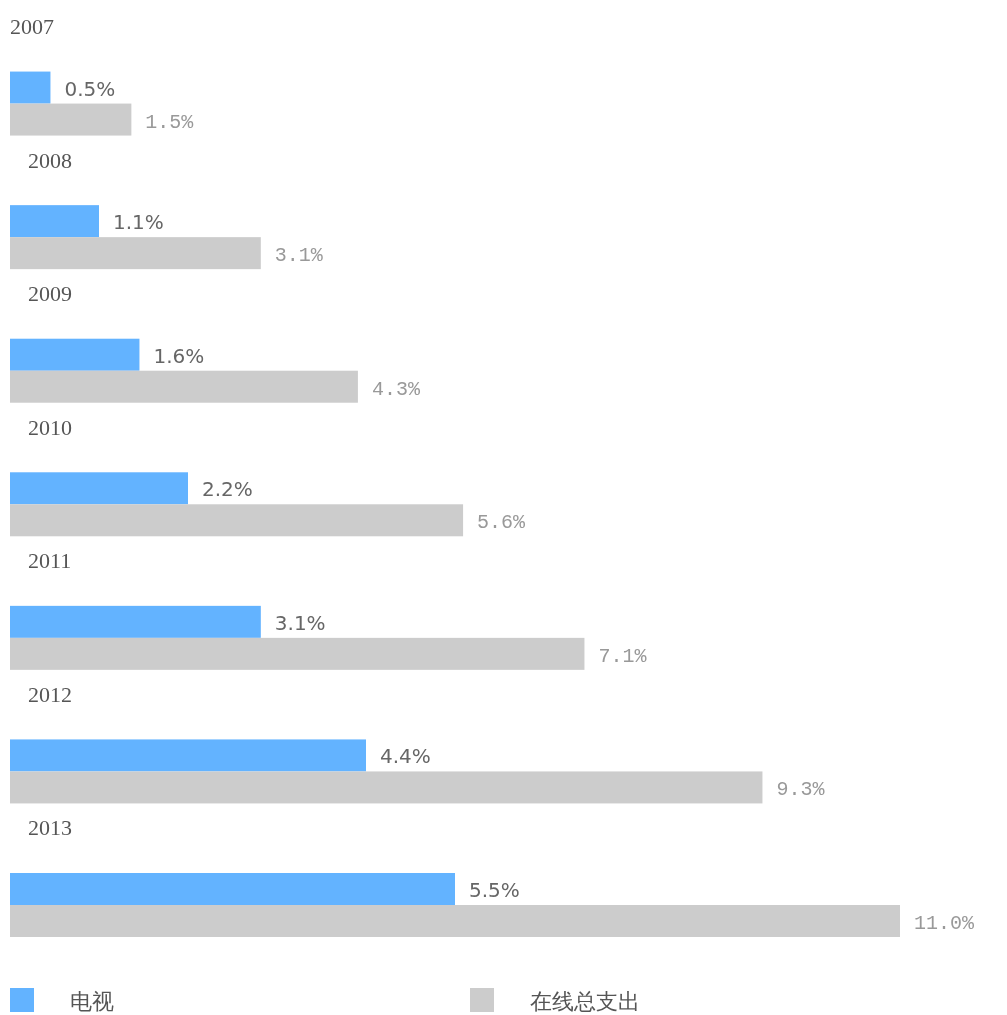  I want to click on data-label: 1.6%, so click(179, 355).